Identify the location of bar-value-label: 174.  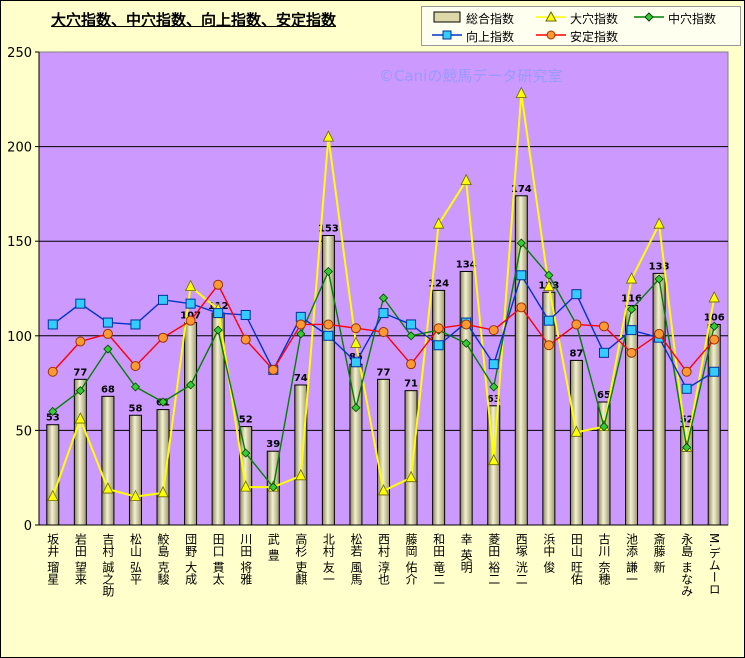
(521, 189).